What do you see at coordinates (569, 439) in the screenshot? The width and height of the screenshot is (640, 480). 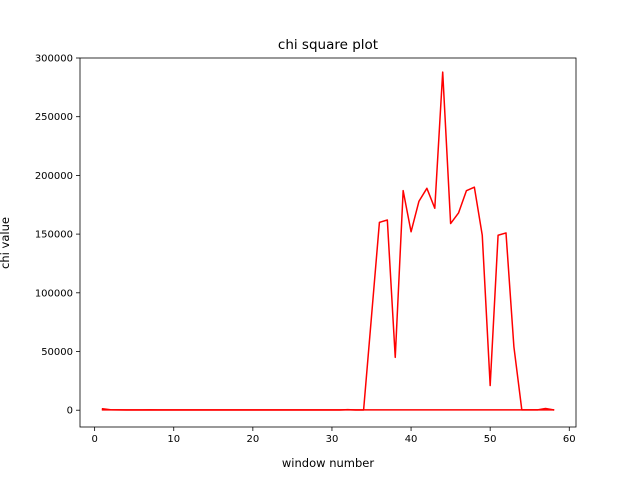 I see `x-tick-label: 60` at bounding box center [569, 439].